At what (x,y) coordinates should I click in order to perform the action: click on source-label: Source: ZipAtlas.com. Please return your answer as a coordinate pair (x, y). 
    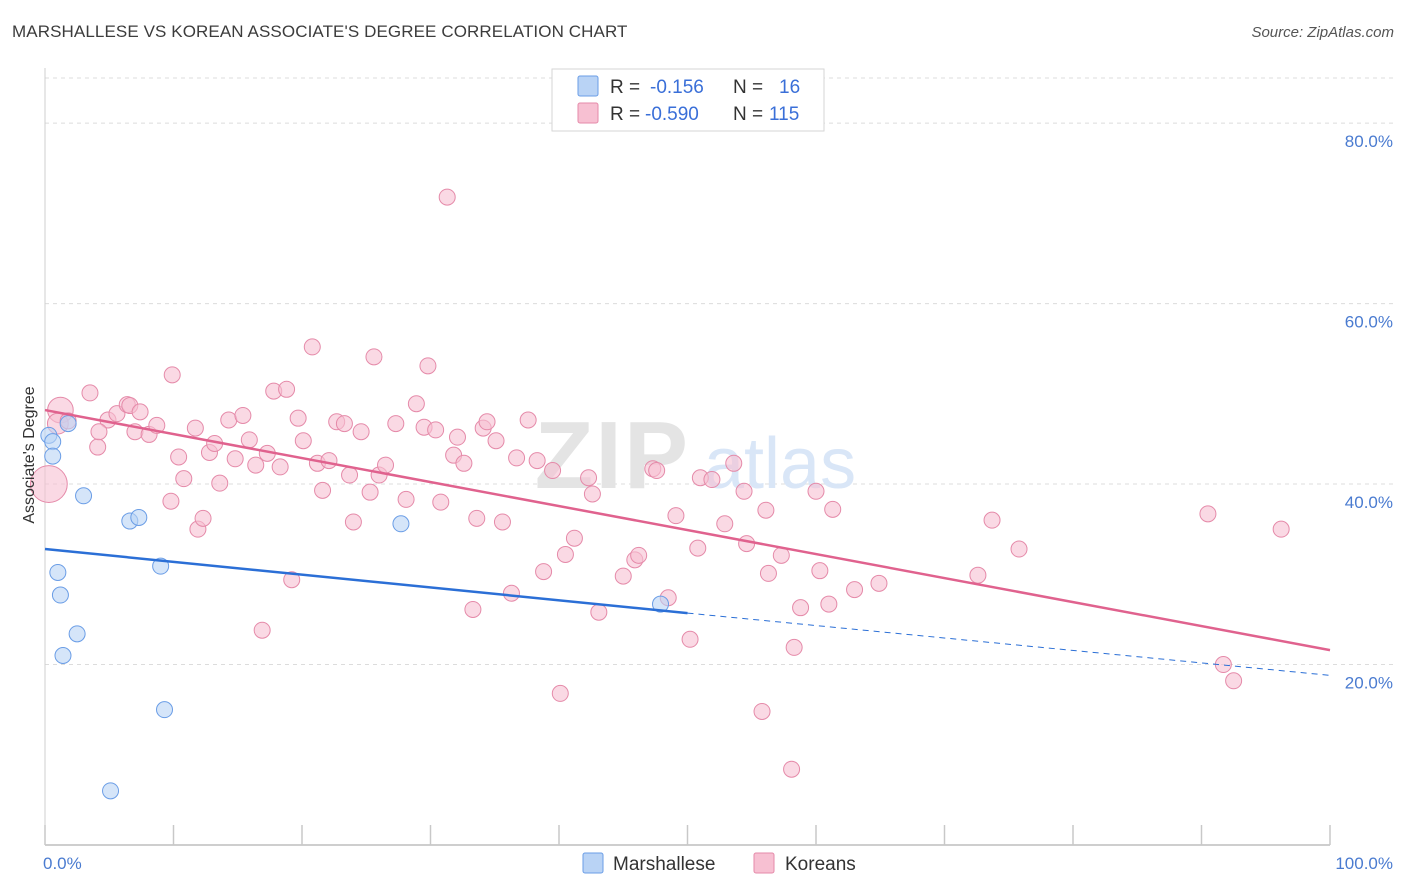
    Looking at the image, I should click on (1322, 32).